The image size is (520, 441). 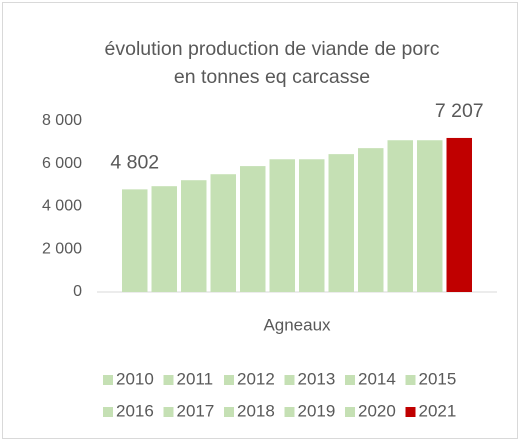 What do you see at coordinates (272, 77) in the screenshot?
I see `chart-title: en tonnes eq carcasse` at bounding box center [272, 77].